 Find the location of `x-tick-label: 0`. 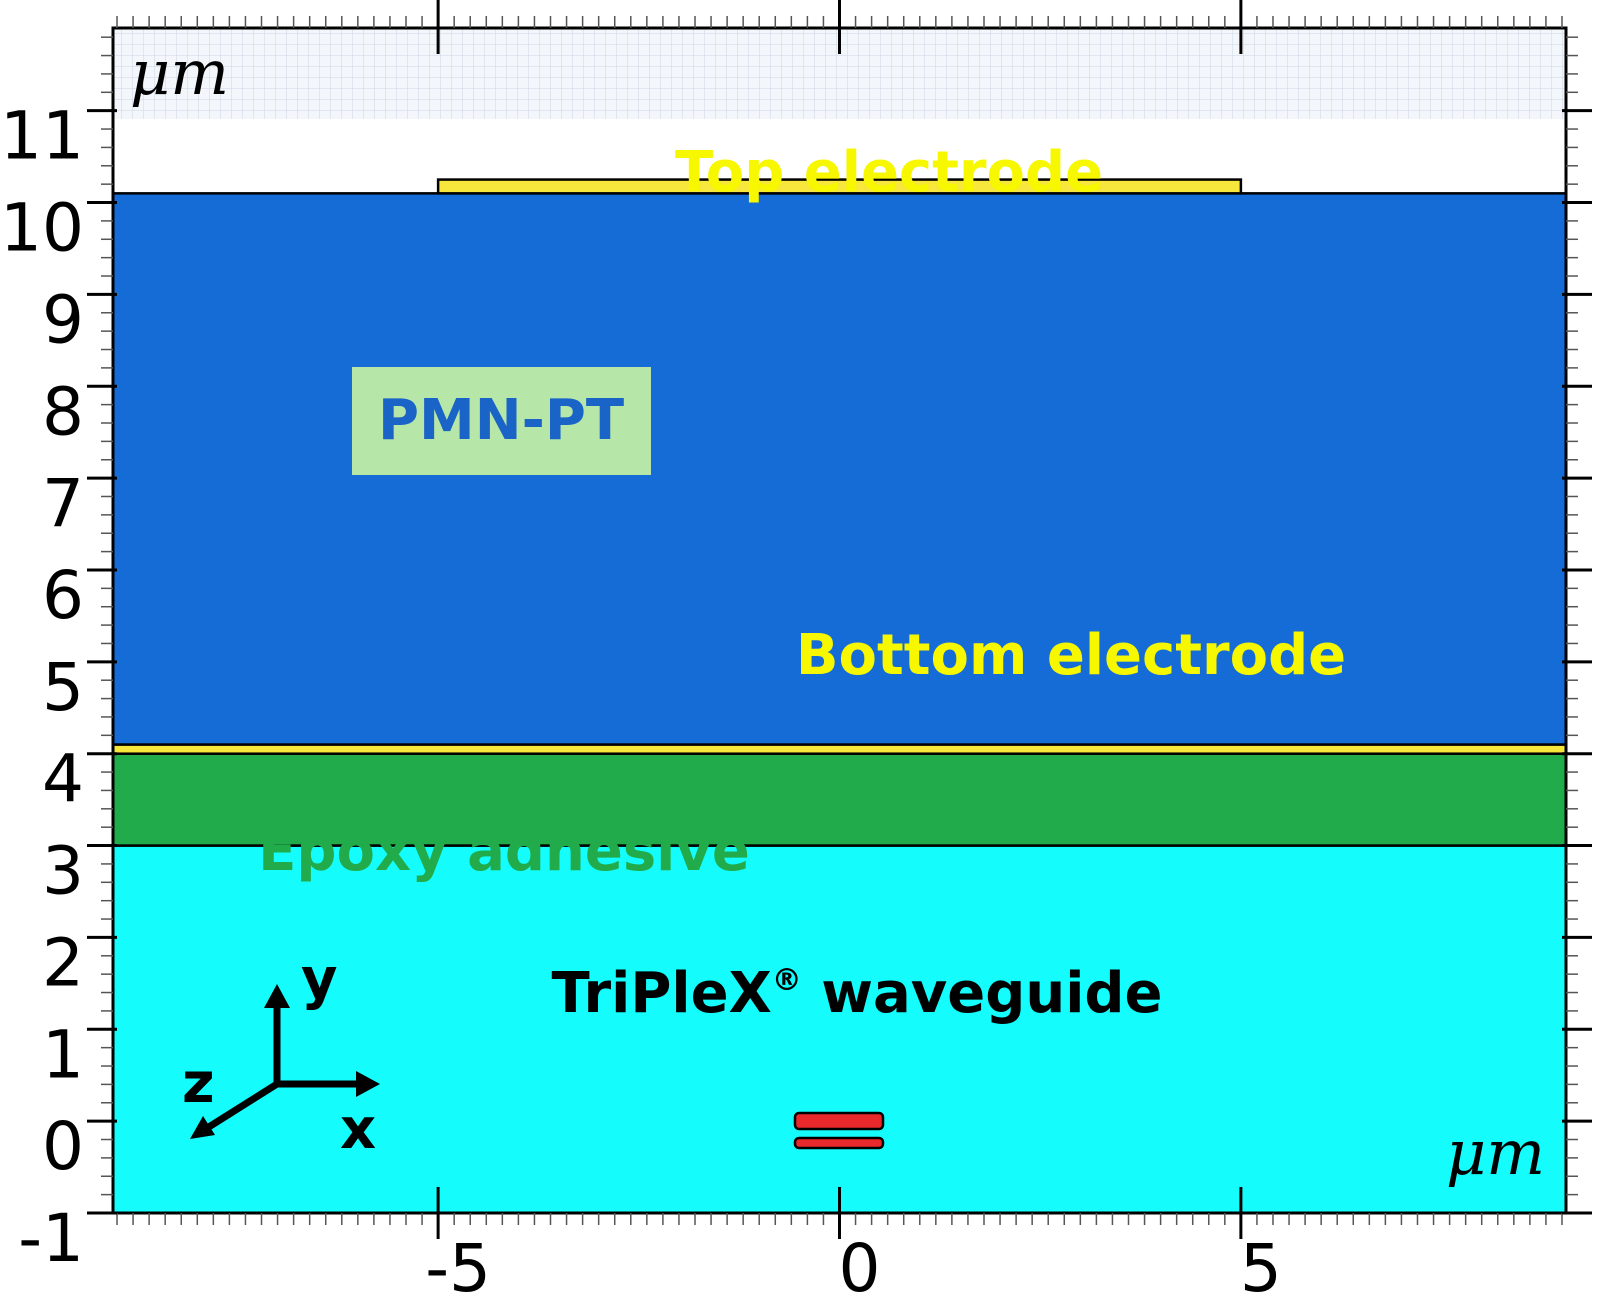

x-tick-label: 0 is located at coordinates (860, 1262).